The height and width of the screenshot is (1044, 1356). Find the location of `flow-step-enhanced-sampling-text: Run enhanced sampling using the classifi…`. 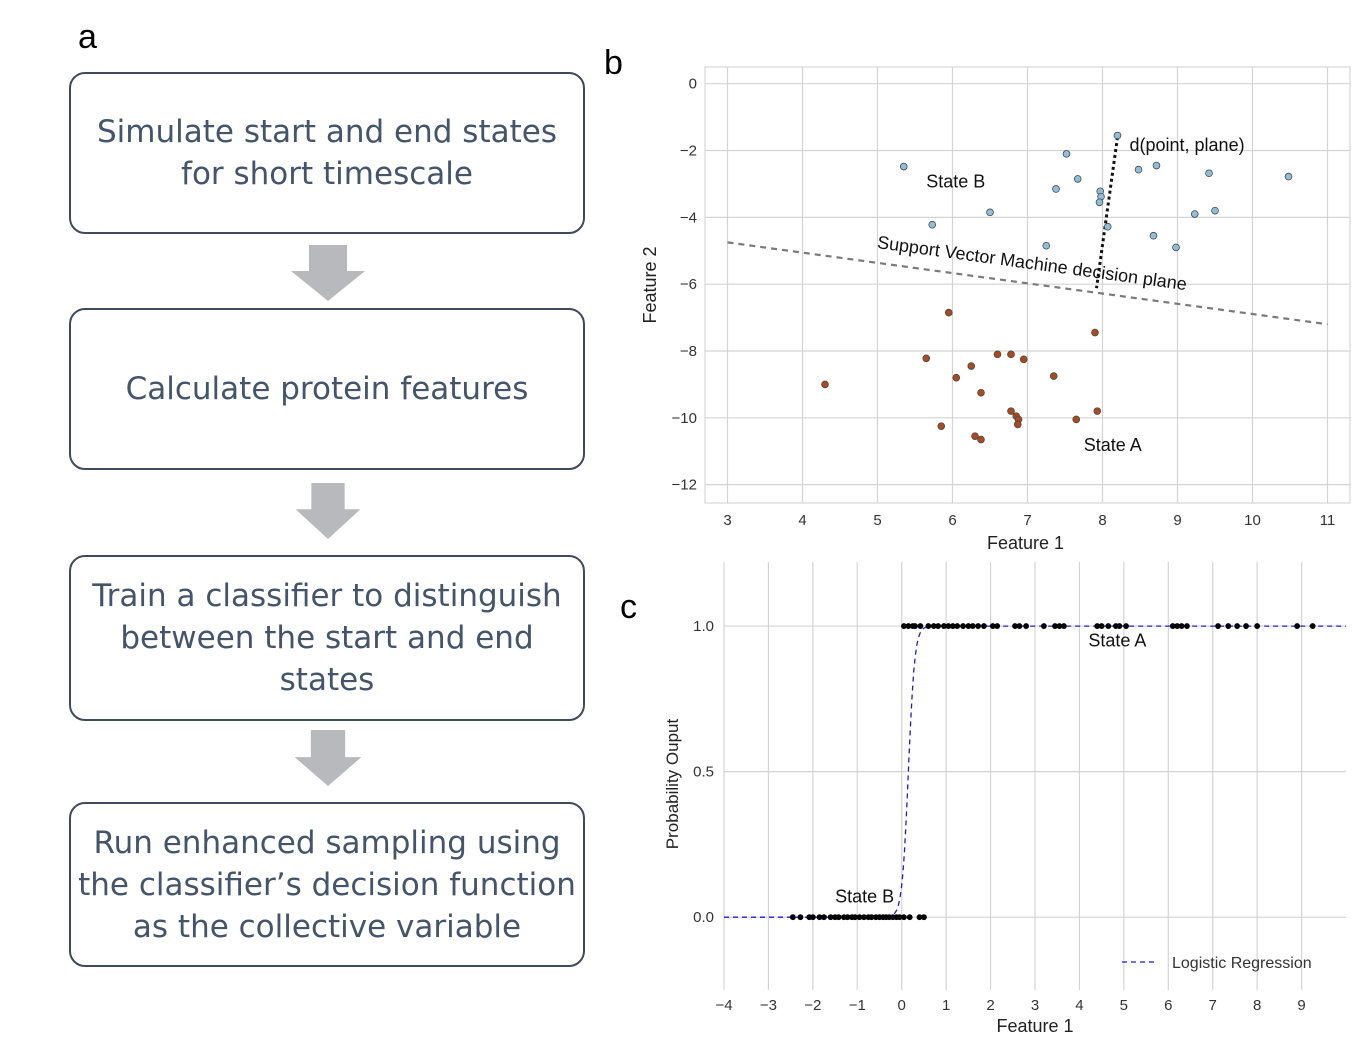

flow-step-enhanced-sampling-text: Run enhanced sampling using the classifi… is located at coordinates (327, 884).